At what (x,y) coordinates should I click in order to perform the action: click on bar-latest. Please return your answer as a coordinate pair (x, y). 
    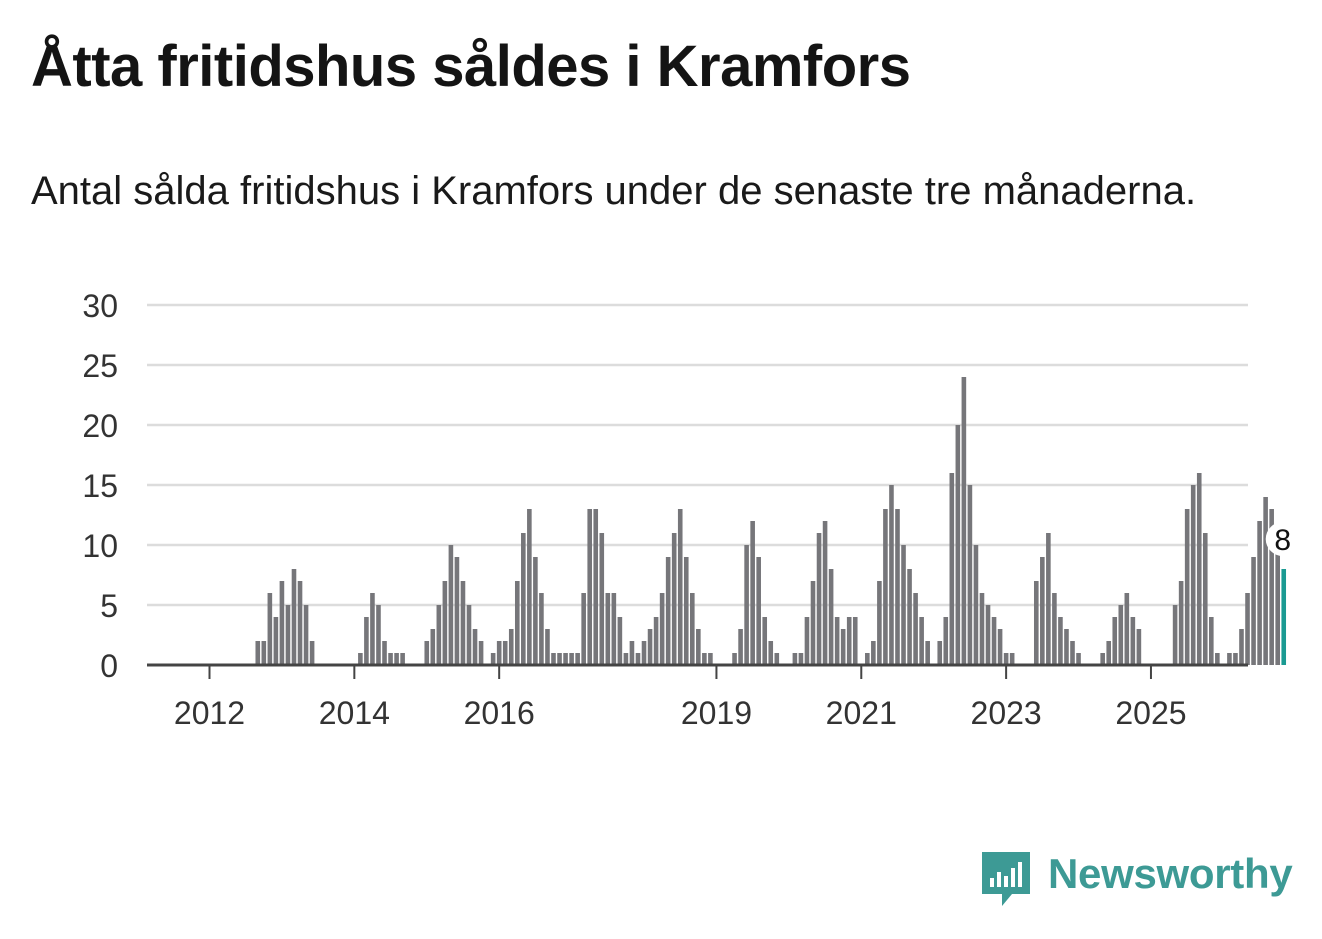
    Looking at the image, I should click on (1284, 617).